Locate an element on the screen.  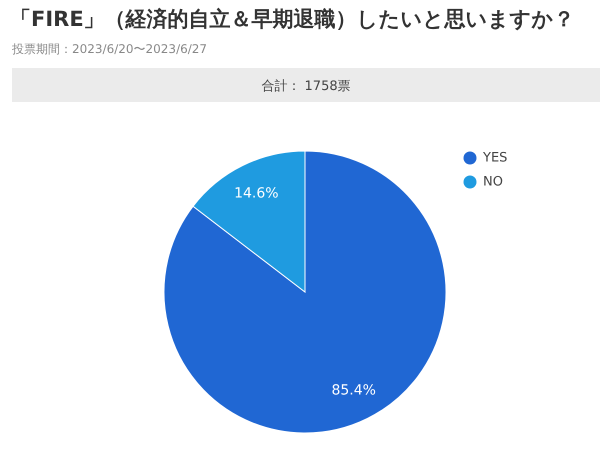
legend-label: NO is located at coordinates (493, 182).